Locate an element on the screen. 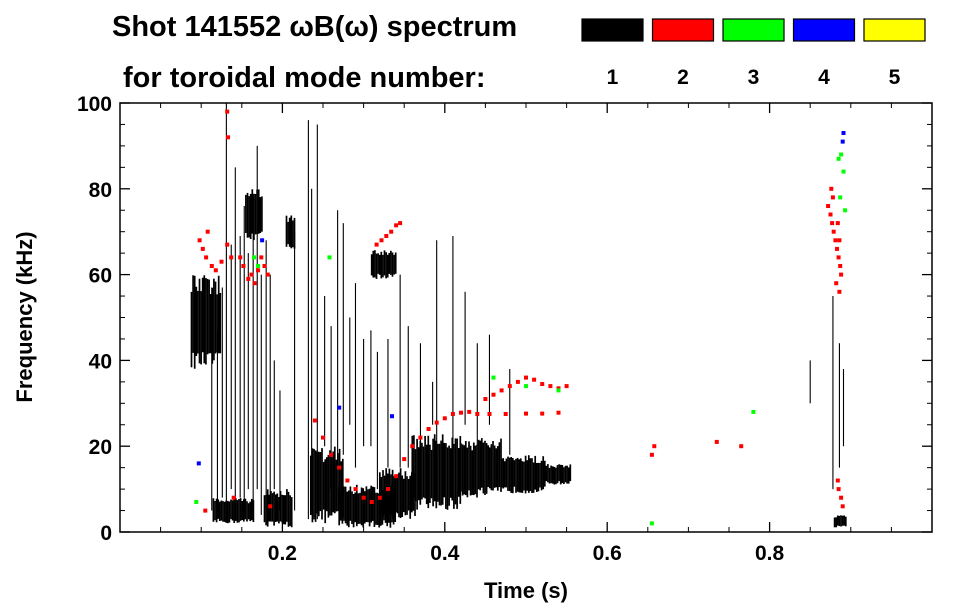  x-tick-label: 0.2 is located at coordinates (282, 553).